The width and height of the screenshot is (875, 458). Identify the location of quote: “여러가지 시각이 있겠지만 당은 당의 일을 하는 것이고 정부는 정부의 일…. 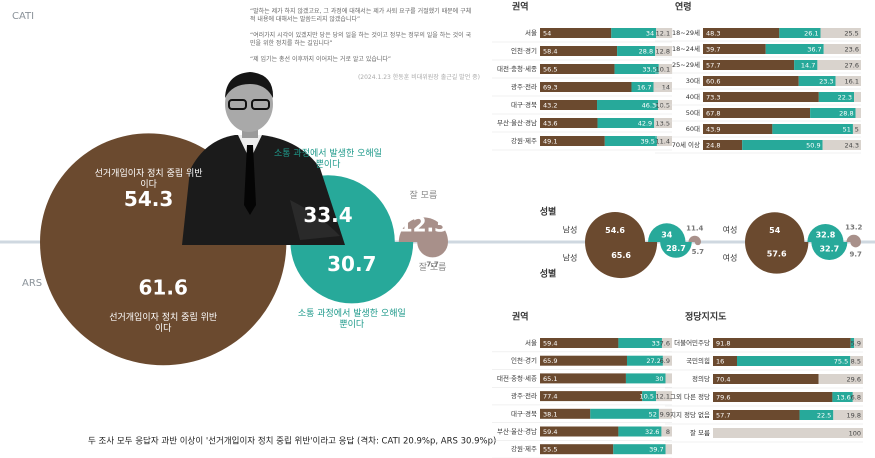
(361, 39).